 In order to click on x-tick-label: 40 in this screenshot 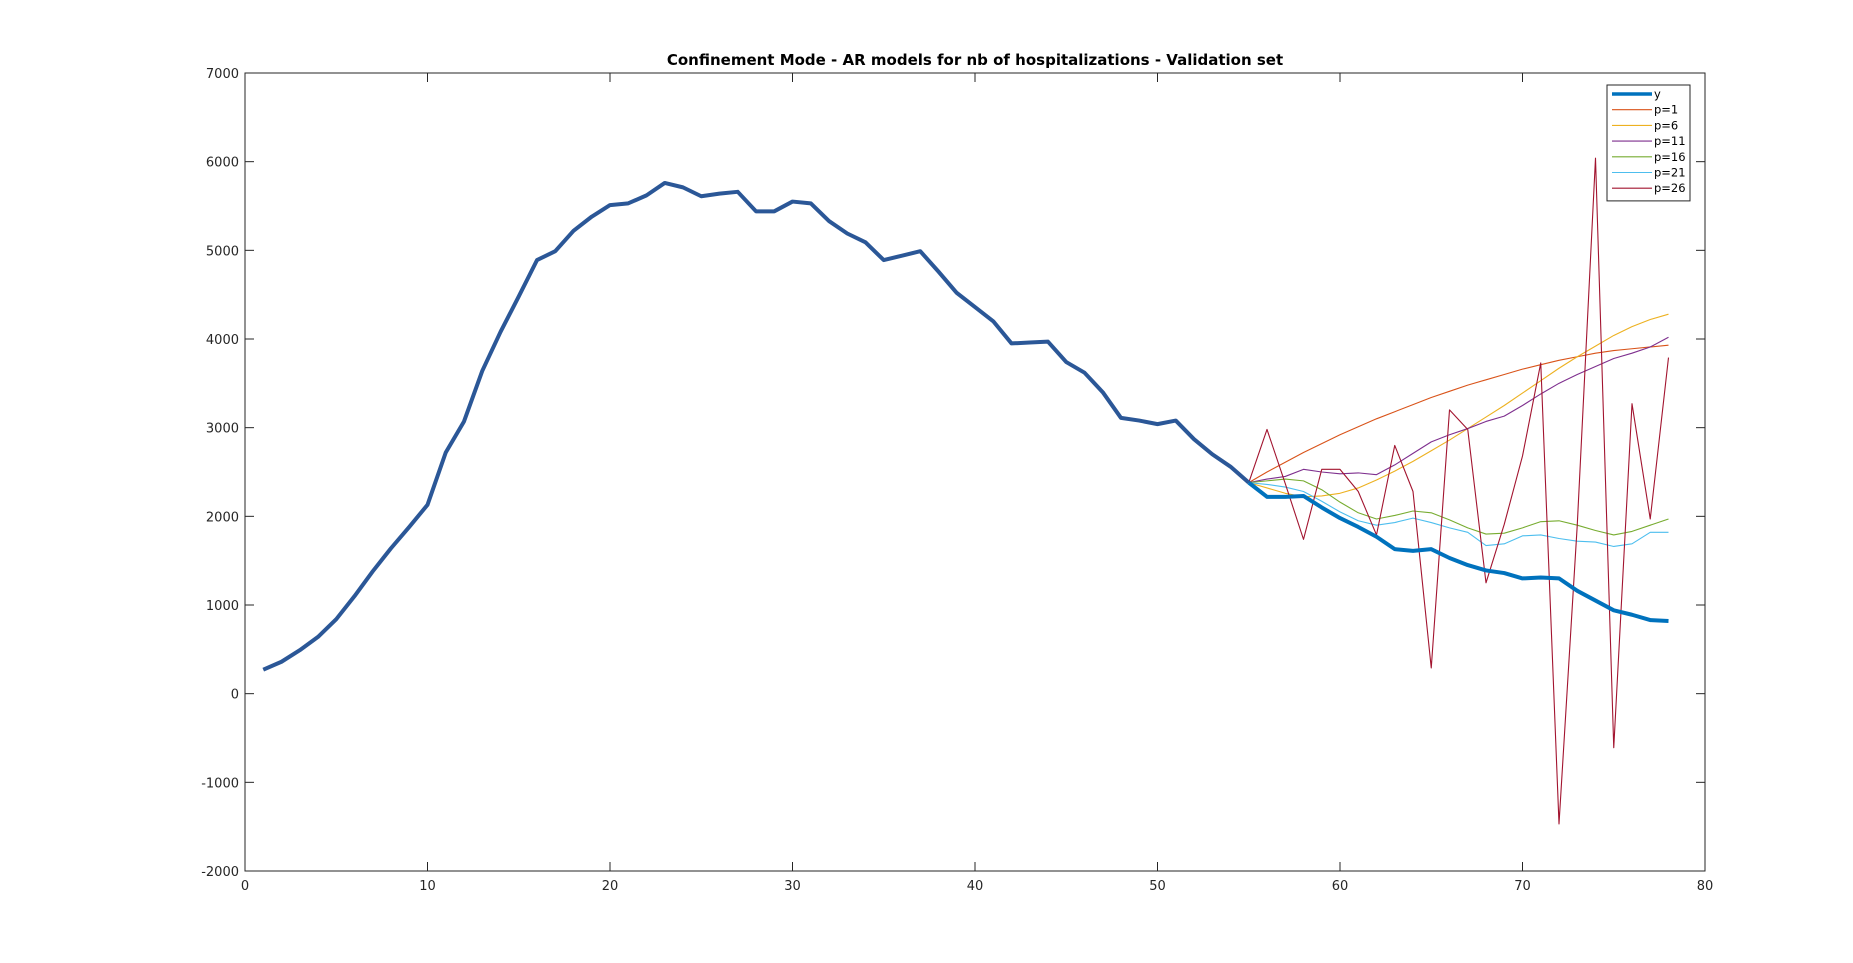, I will do `click(975, 886)`.